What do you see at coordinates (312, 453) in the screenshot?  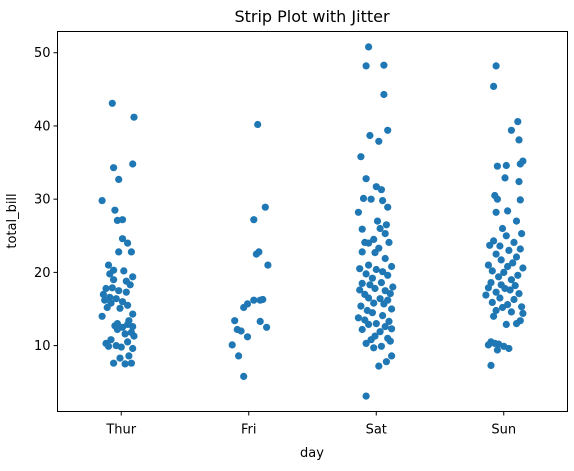 I see `x-axis-label: day` at bounding box center [312, 453].